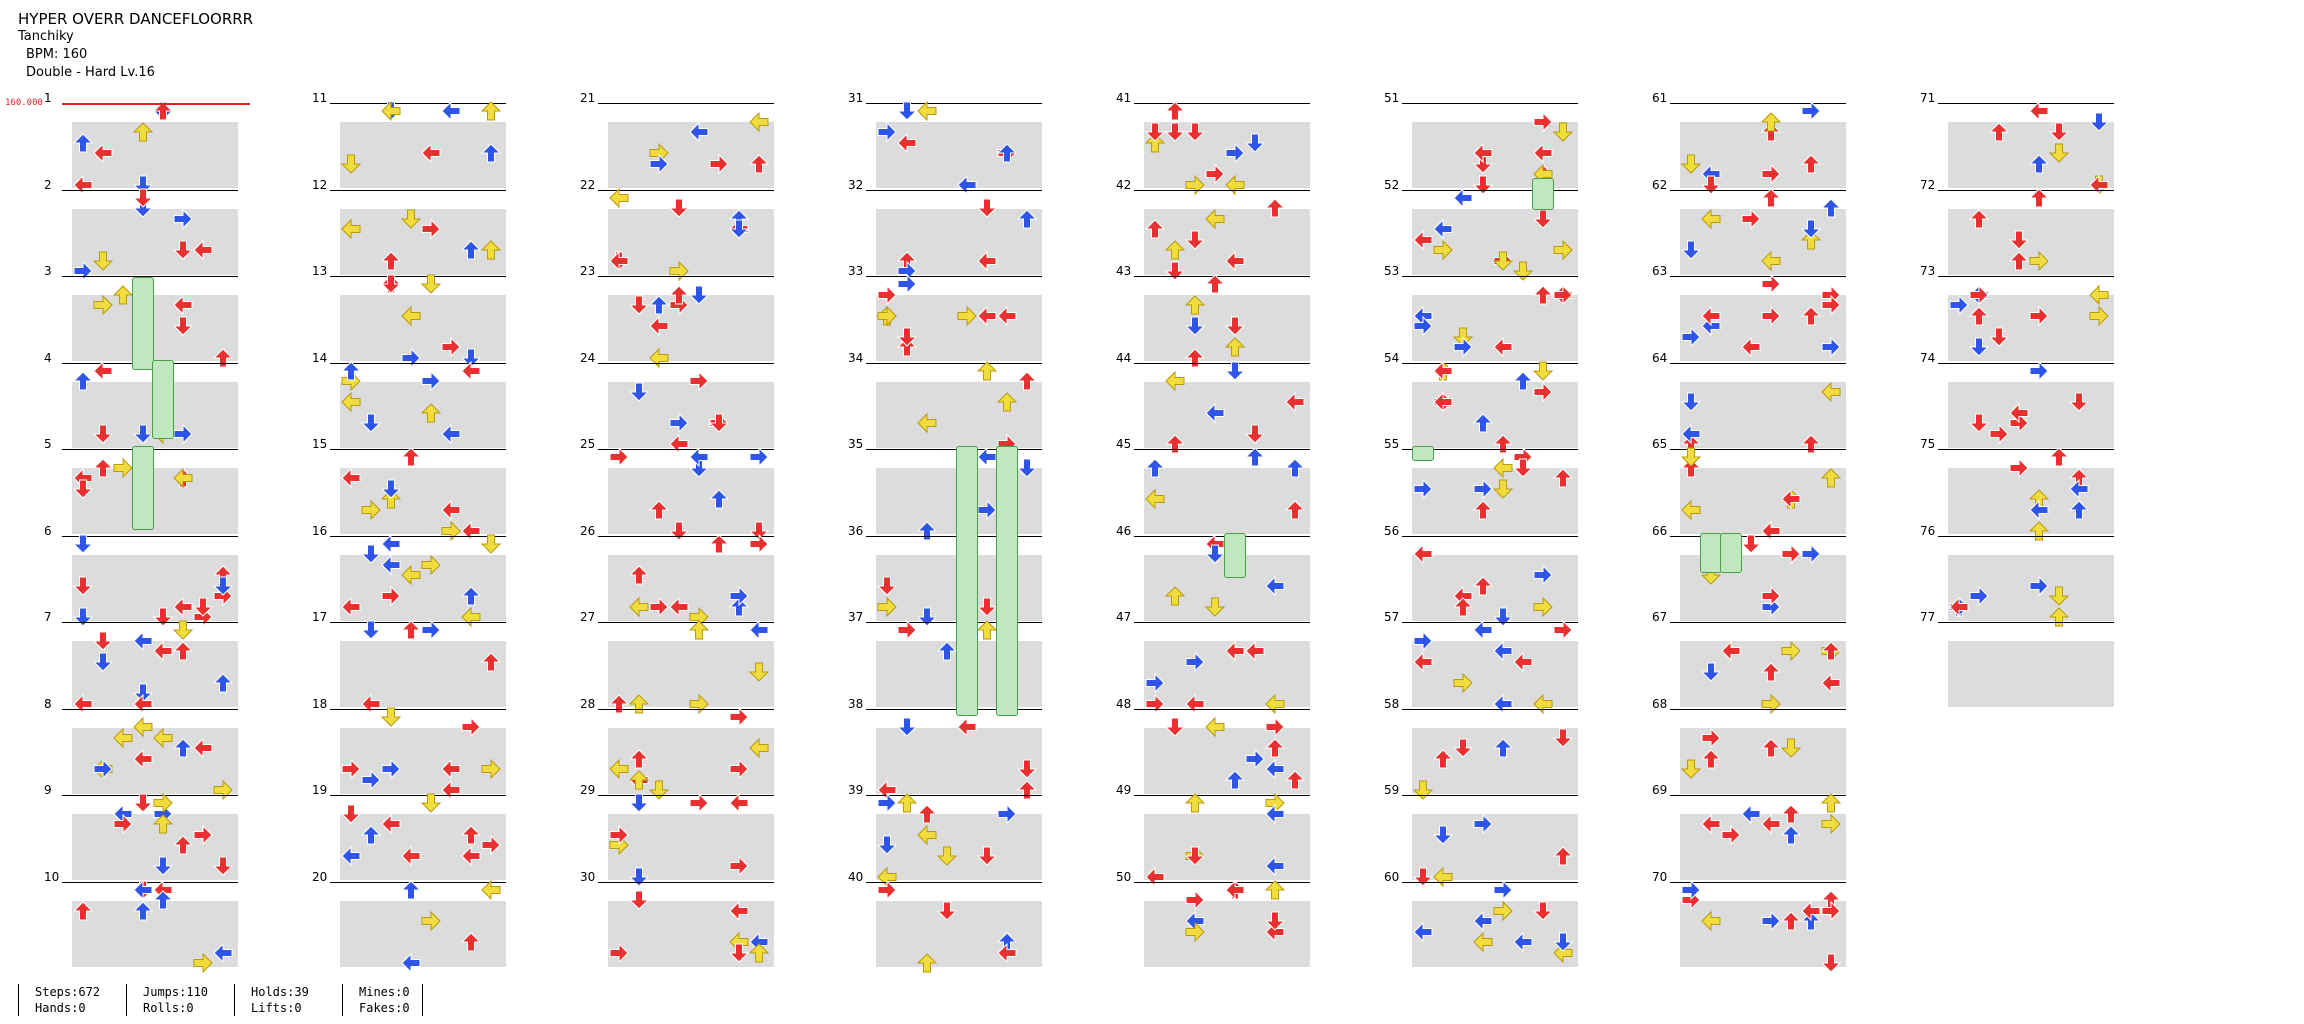 Image resolution: width=2304 pixels, height=1024 pixels. What do you see at coordinates (156, 104) in the screenshot?
I see `bpm-marker-line` at bounding box center [156, 104].